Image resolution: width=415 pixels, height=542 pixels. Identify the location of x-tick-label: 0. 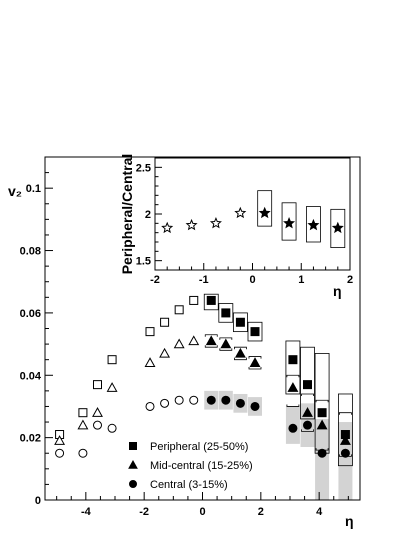
(202, 512).